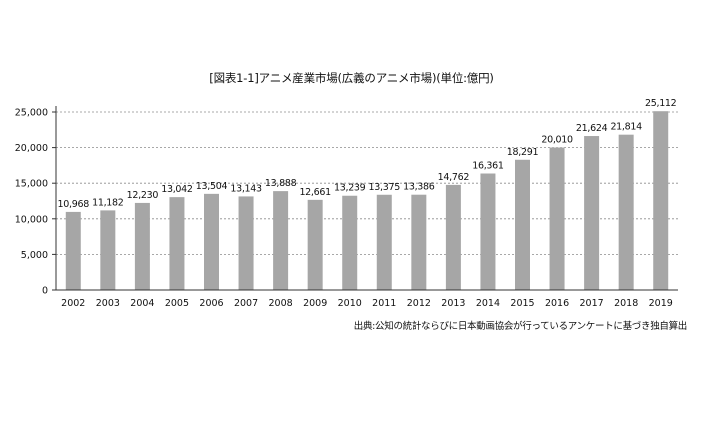  I want to click on x-tick-label: 2006, so click(211, 303).